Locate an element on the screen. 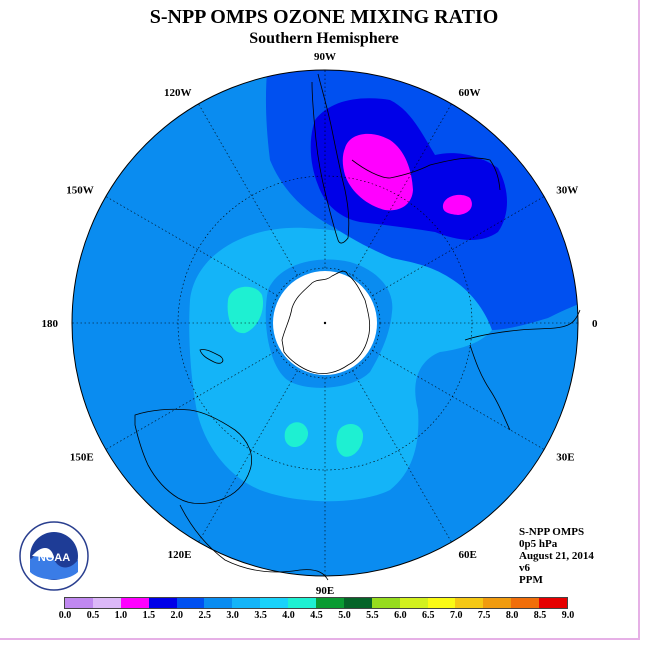 The width and height of the screenshot is (648, 648). noaa-logo: NOAA is located at coordinates (54, 558).